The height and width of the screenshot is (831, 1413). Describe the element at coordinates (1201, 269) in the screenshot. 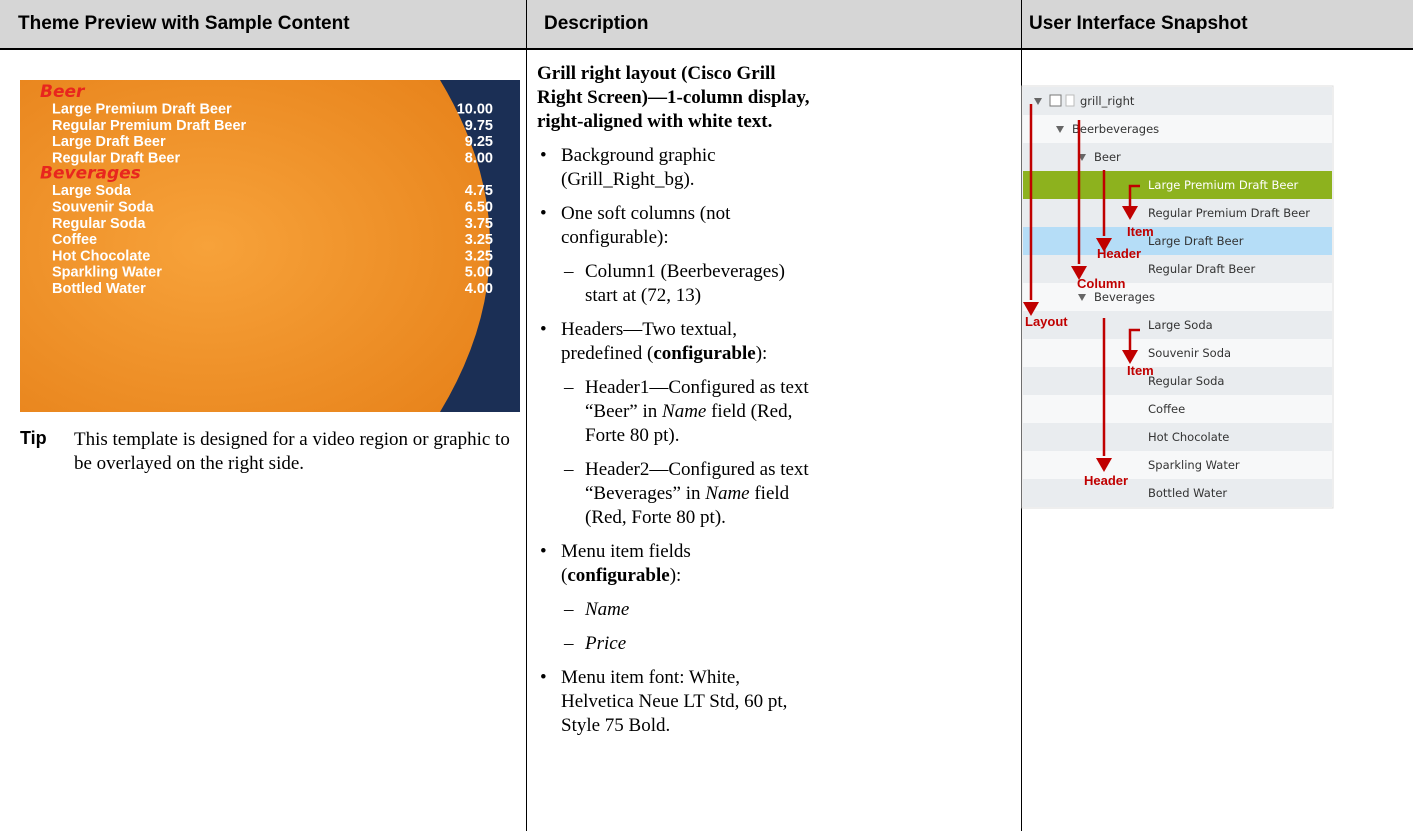

I see `tree-label: Regular Draft Beer` at that location.